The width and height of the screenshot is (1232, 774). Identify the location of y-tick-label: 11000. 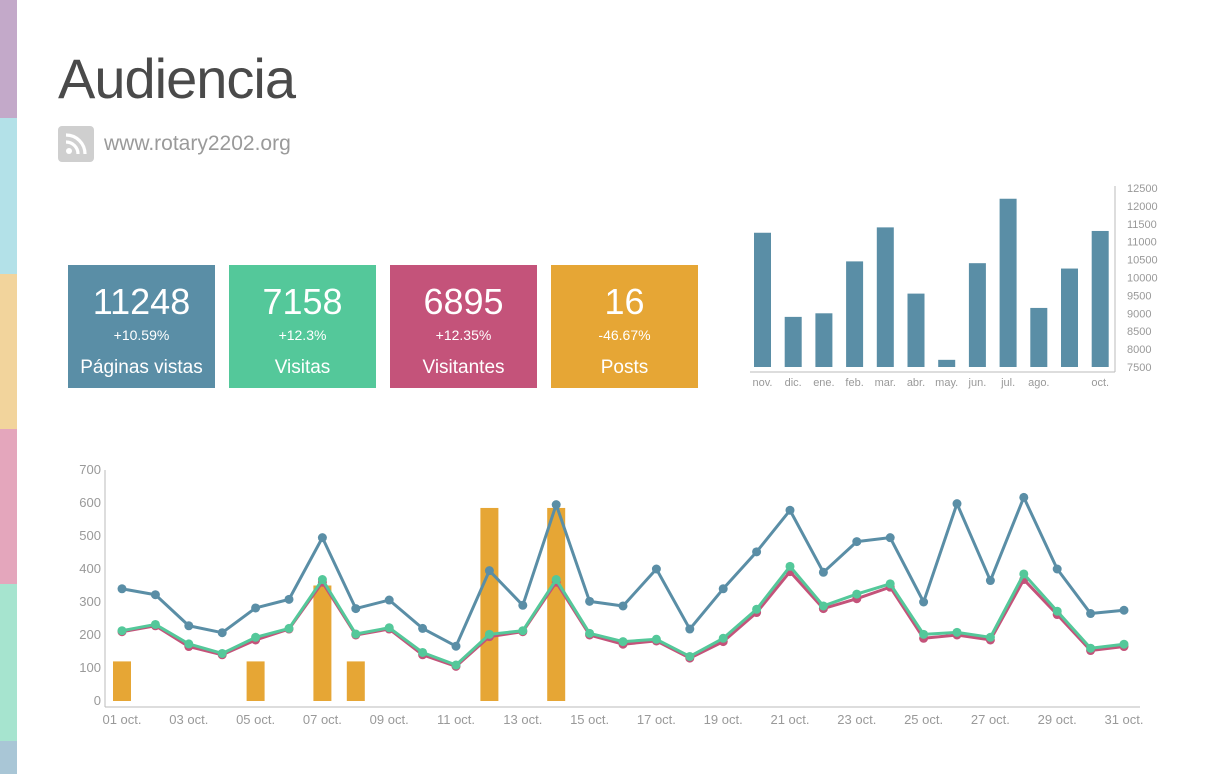
(1142, 243).